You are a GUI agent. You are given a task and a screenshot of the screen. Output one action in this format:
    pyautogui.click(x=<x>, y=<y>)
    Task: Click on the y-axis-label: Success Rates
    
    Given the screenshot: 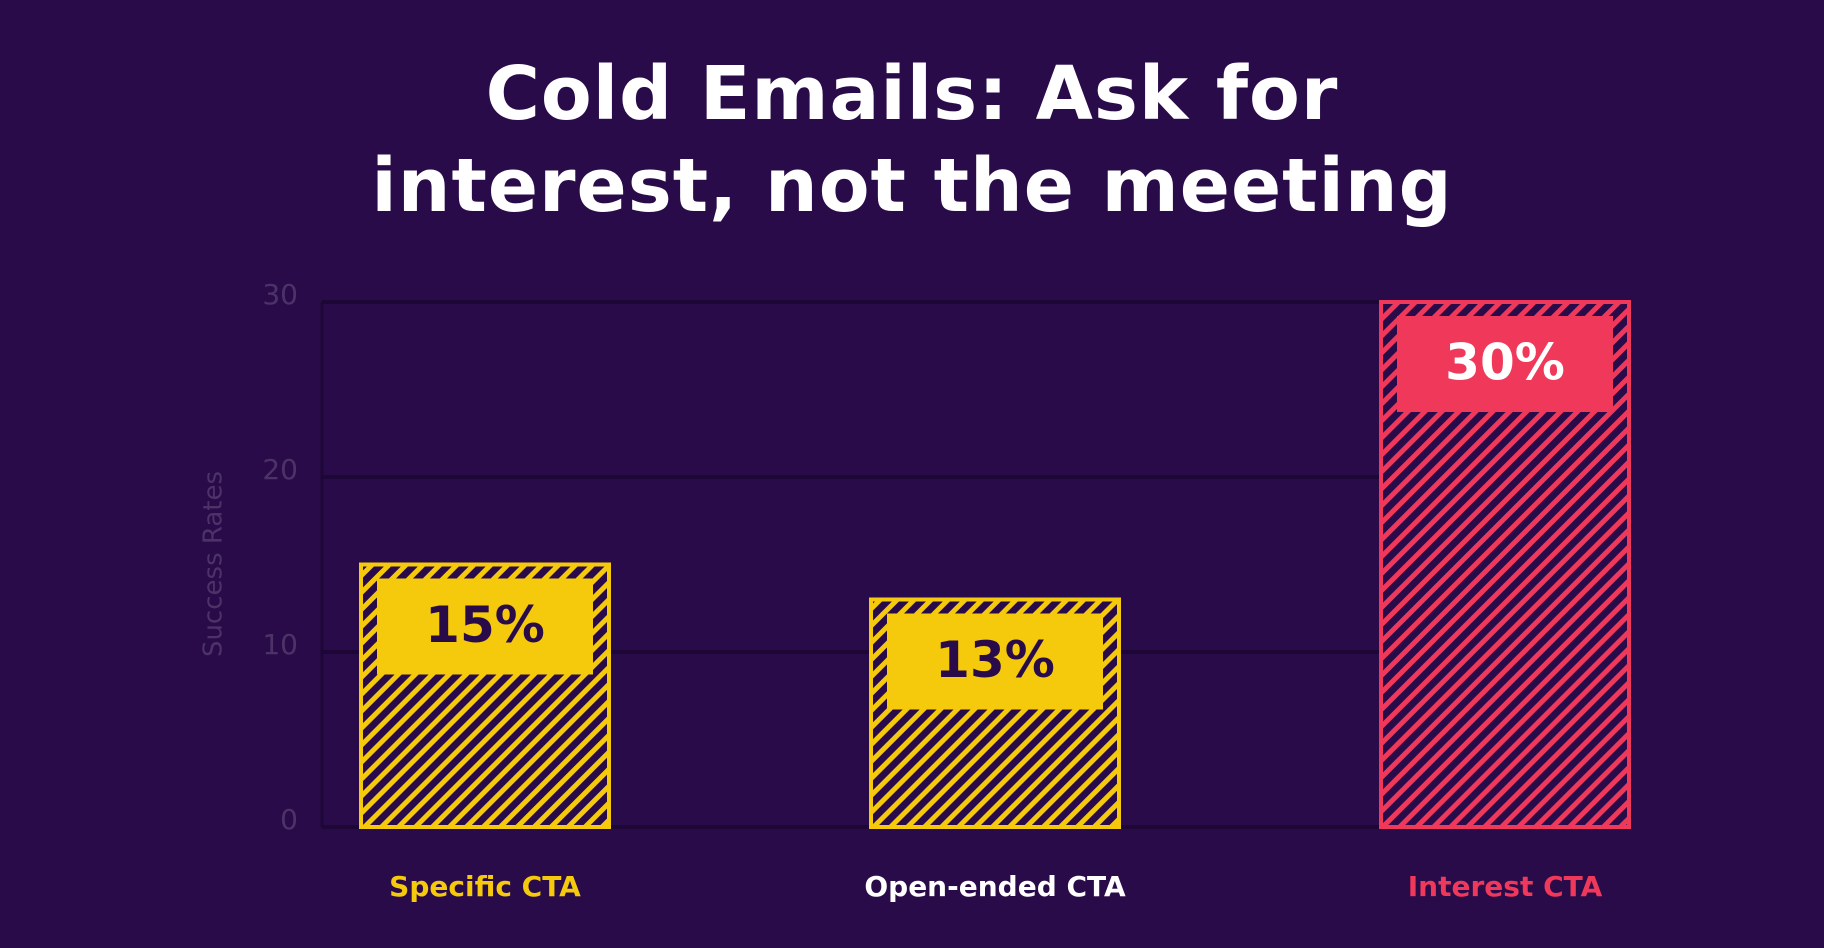 What is the action you would take?
    pyautogui.click(x=214, y=564)
    